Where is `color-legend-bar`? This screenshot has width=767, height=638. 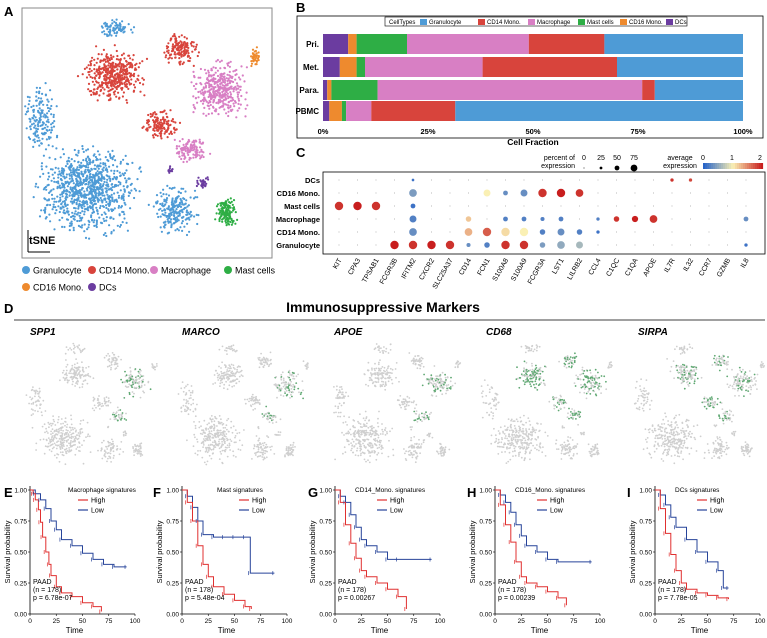
color-legend-bar is located at coordinates (728, 166).